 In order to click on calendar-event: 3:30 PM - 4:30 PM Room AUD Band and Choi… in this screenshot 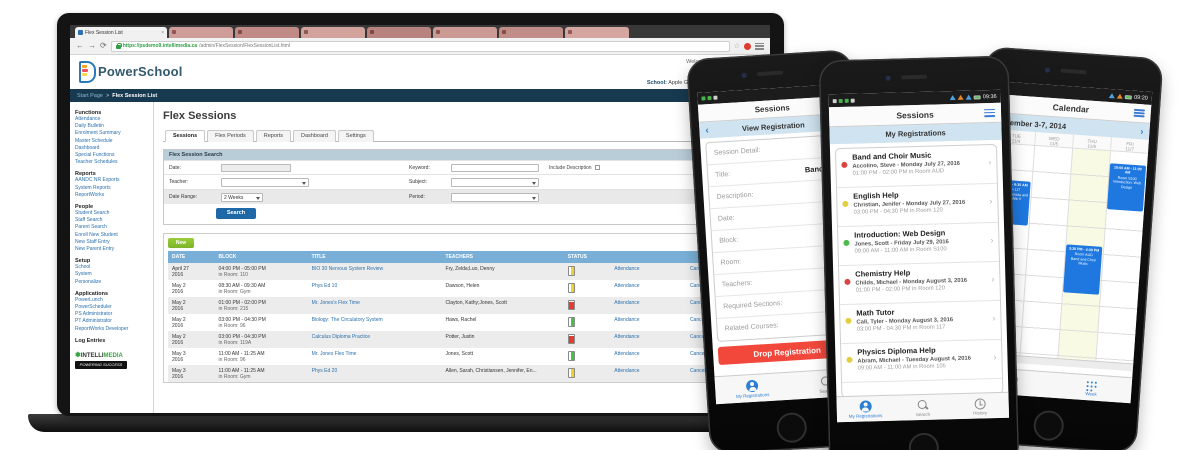, I will do `click(1083, 269)`.